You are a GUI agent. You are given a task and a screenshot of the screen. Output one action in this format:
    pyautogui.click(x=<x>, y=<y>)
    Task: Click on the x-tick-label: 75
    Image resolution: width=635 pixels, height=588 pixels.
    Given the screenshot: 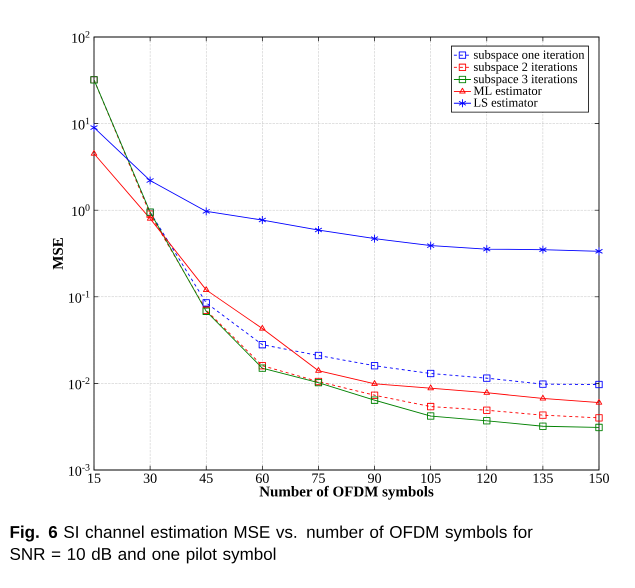 What is the action you would take?
    pyautogui.click(x=318, y=478)
    